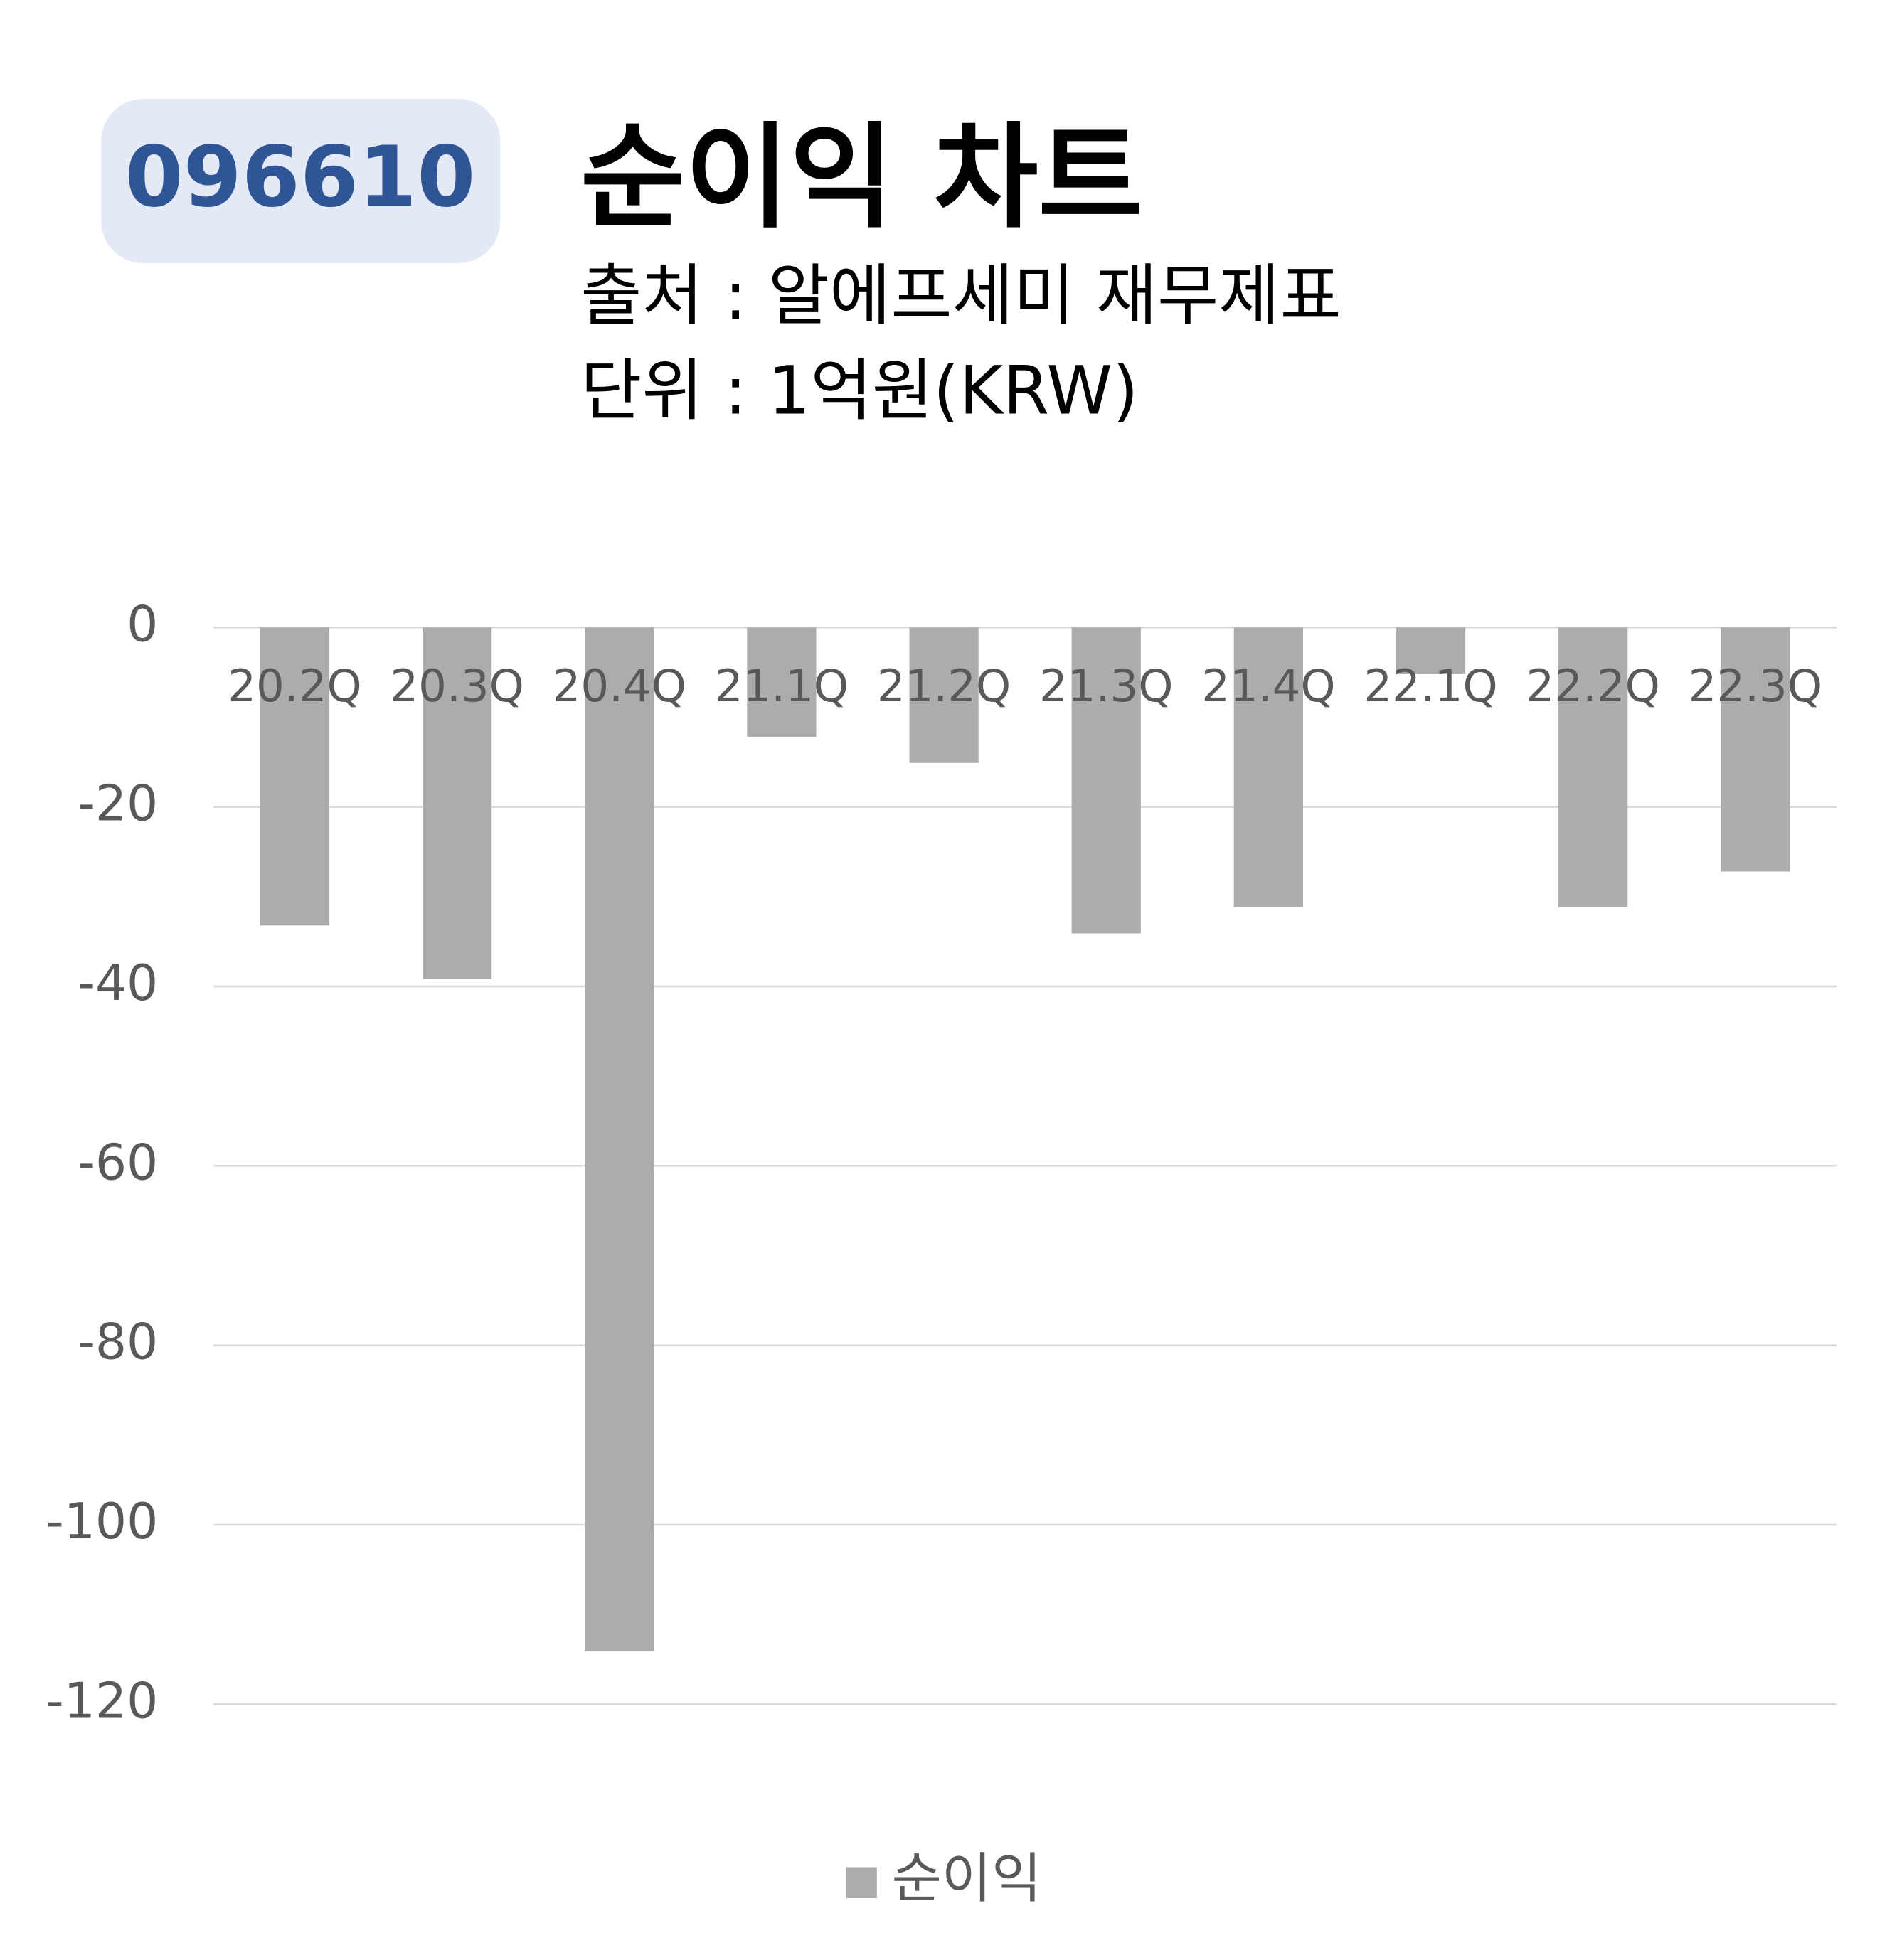  Describe the element at coordinates (102, 1521) in the screenshot. I see `y-tick-label: -100` at that location.